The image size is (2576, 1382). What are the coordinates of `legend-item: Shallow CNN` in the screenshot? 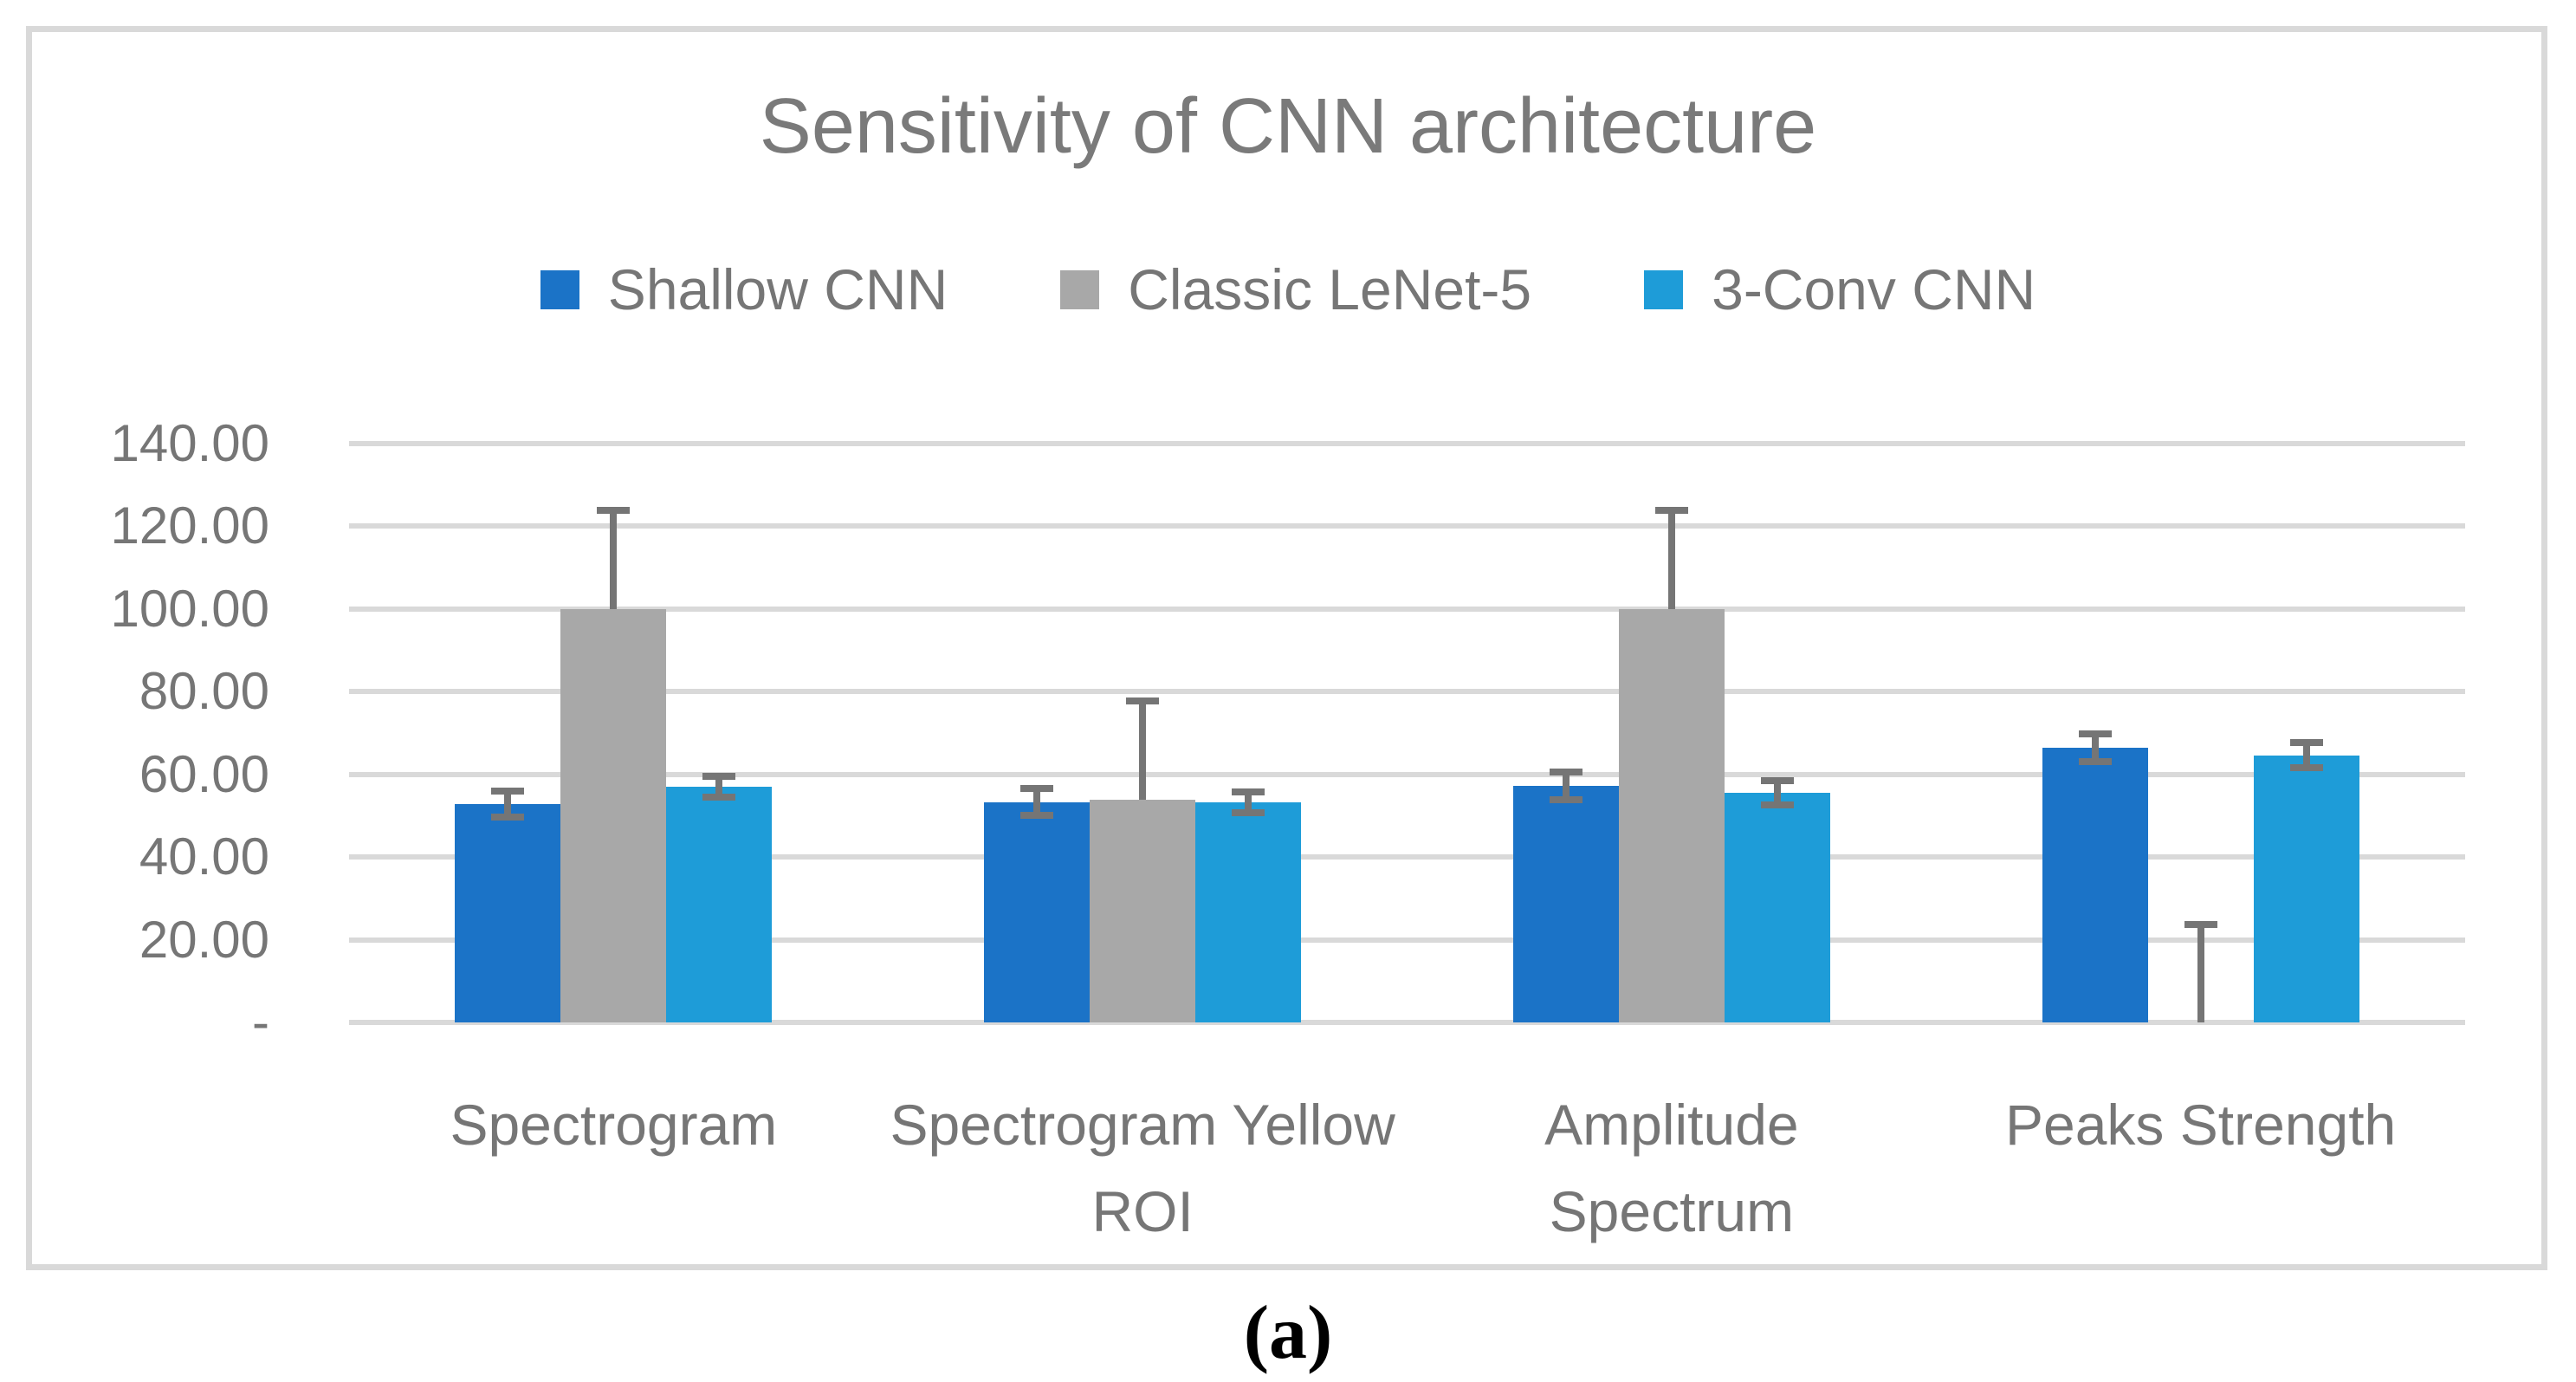 It's located at (744, 289).